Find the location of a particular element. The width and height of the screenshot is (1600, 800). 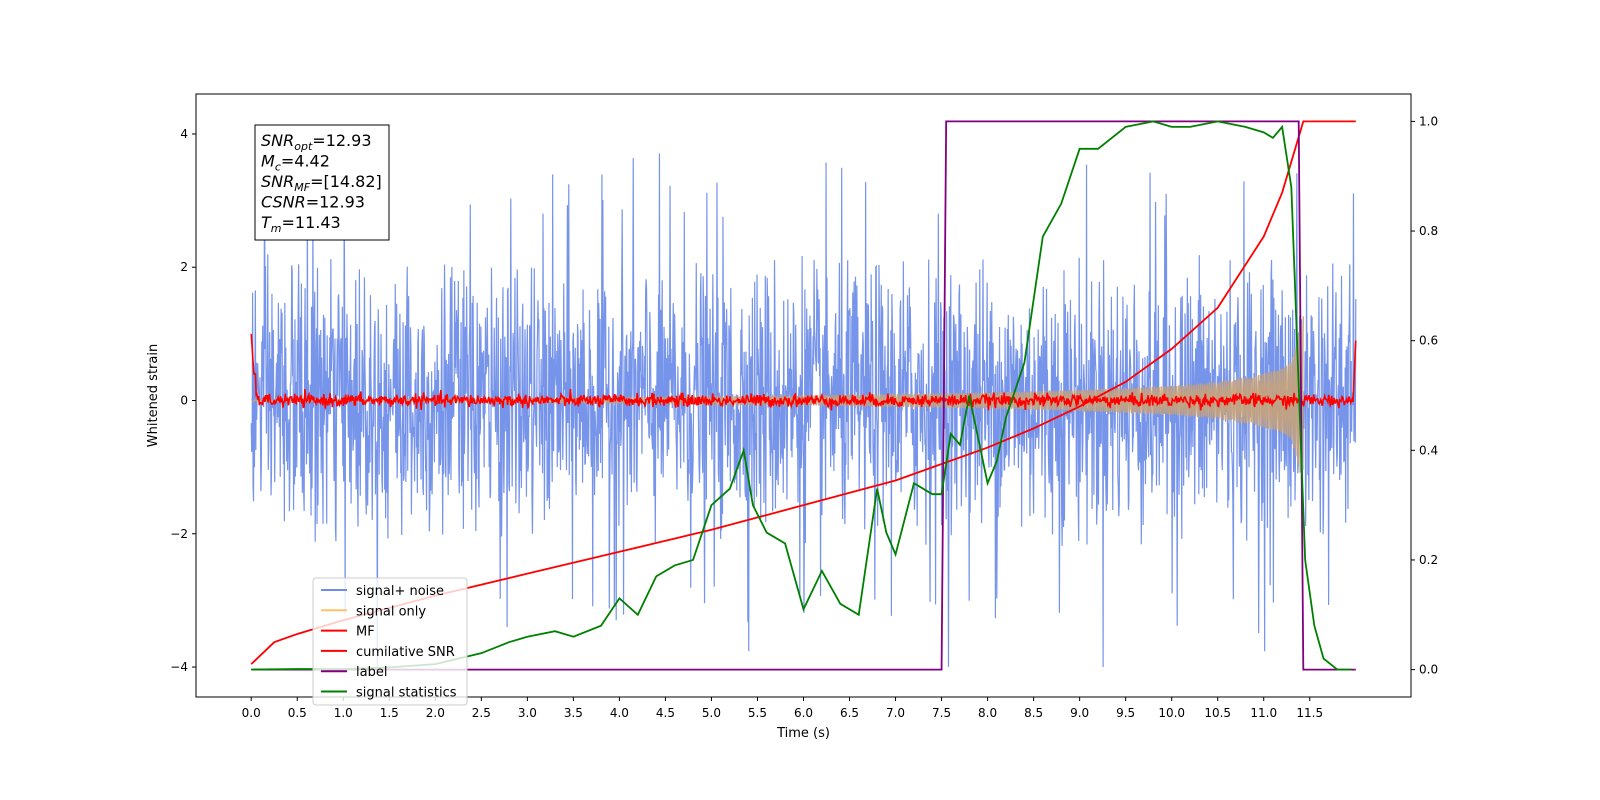

y-right-tick-label: 0.4 is located at coordinates (1428, 450).